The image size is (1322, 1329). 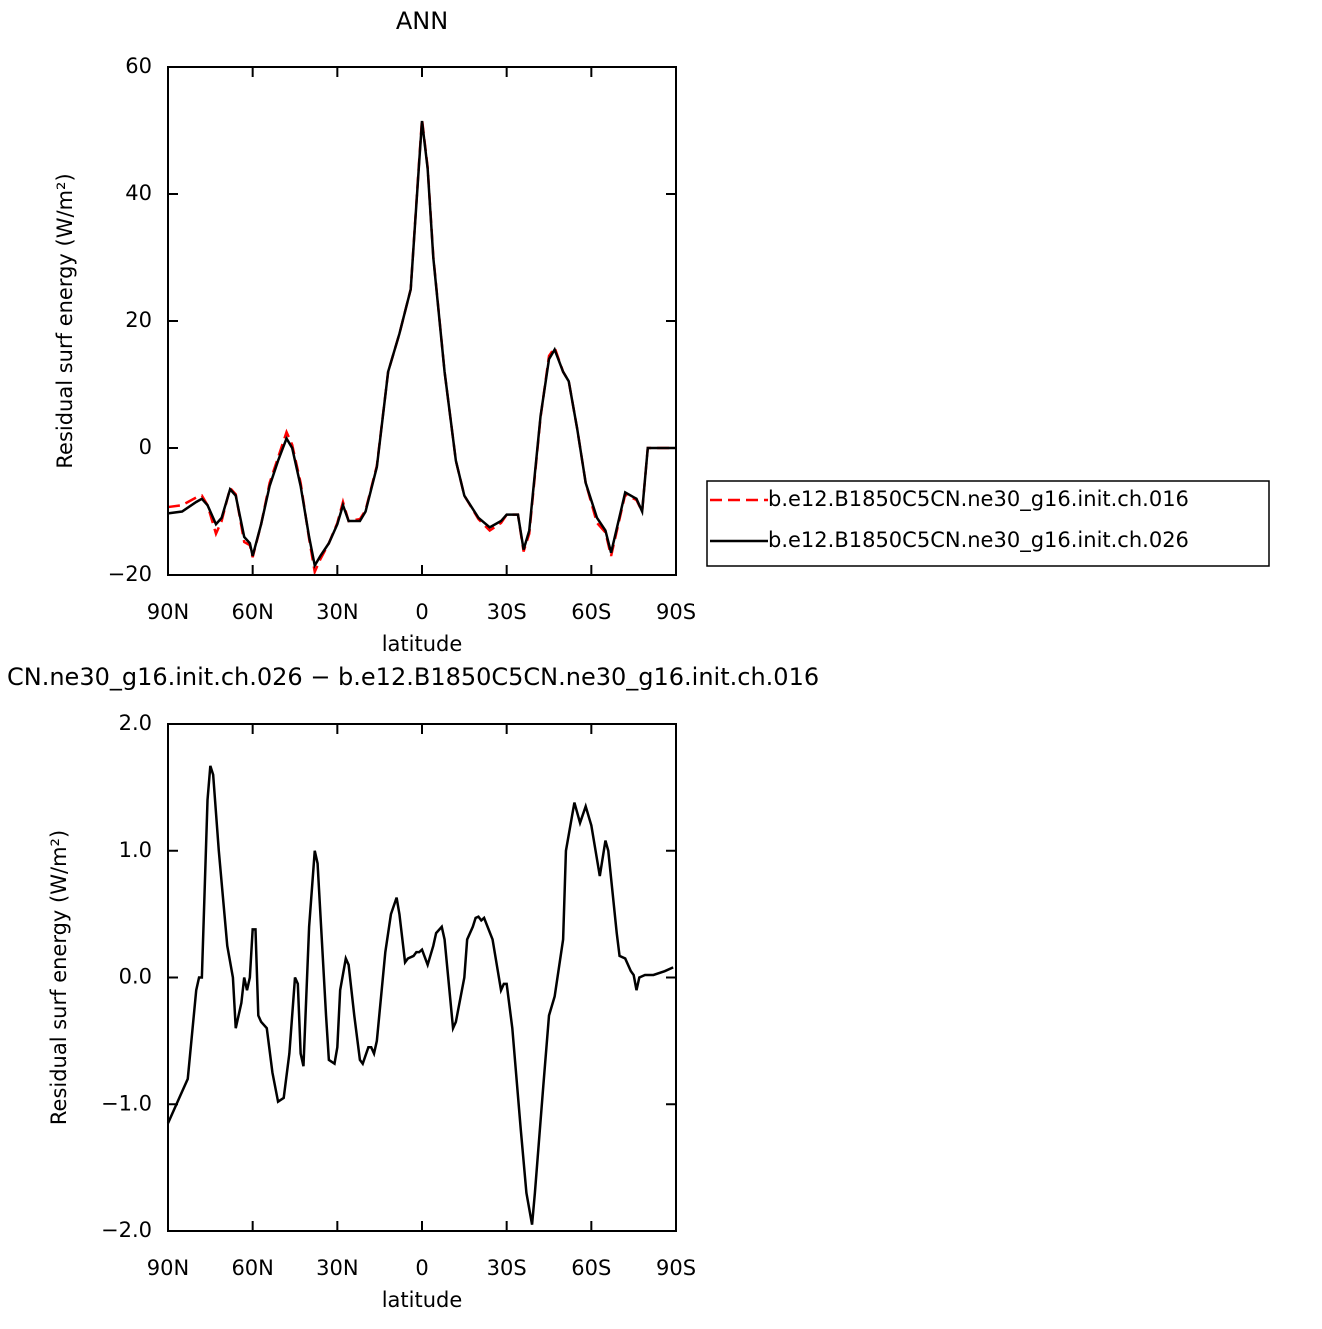 I want to click on legend-box, so click(x=988, y=523).